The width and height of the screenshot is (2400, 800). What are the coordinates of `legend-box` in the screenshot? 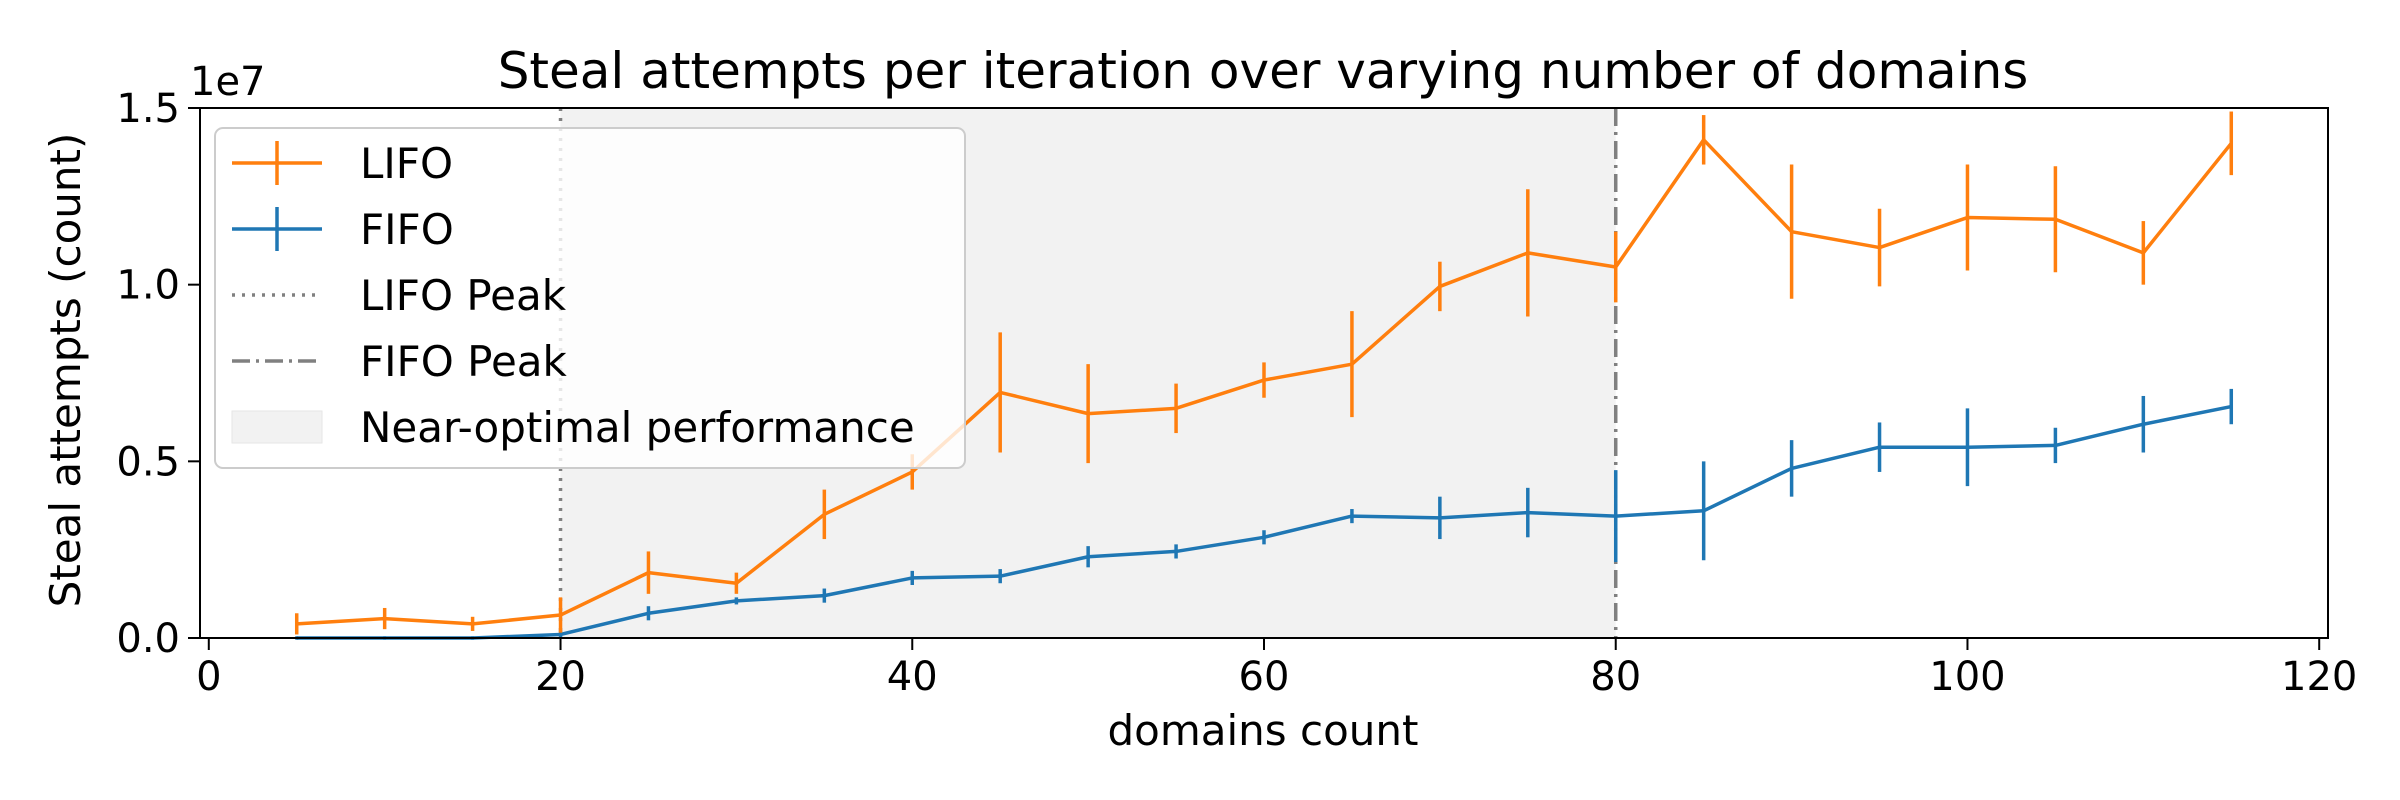 It's located at (590, 298).